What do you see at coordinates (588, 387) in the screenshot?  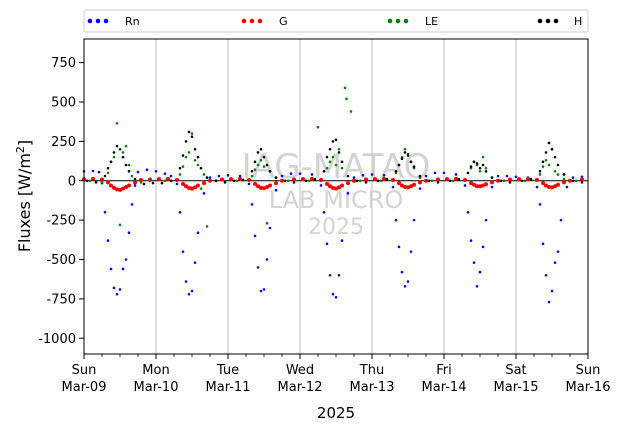 I see `x-tick-label-date: Mar-16` at bounding box center [588, 387].